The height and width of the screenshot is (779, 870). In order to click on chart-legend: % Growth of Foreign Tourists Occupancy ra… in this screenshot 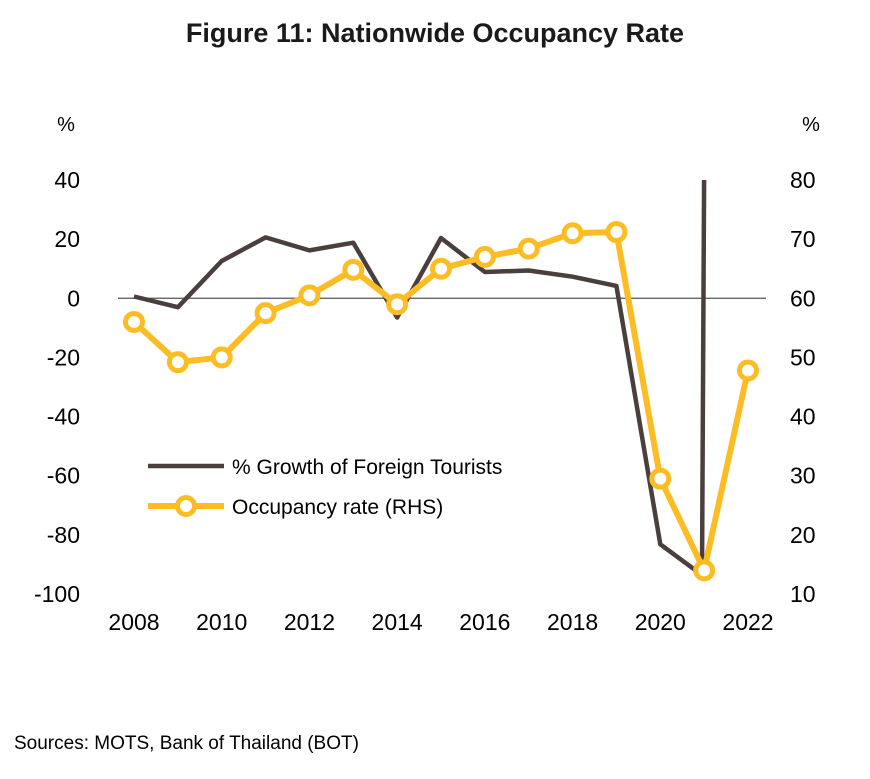, I will do `click(325, 487)`.